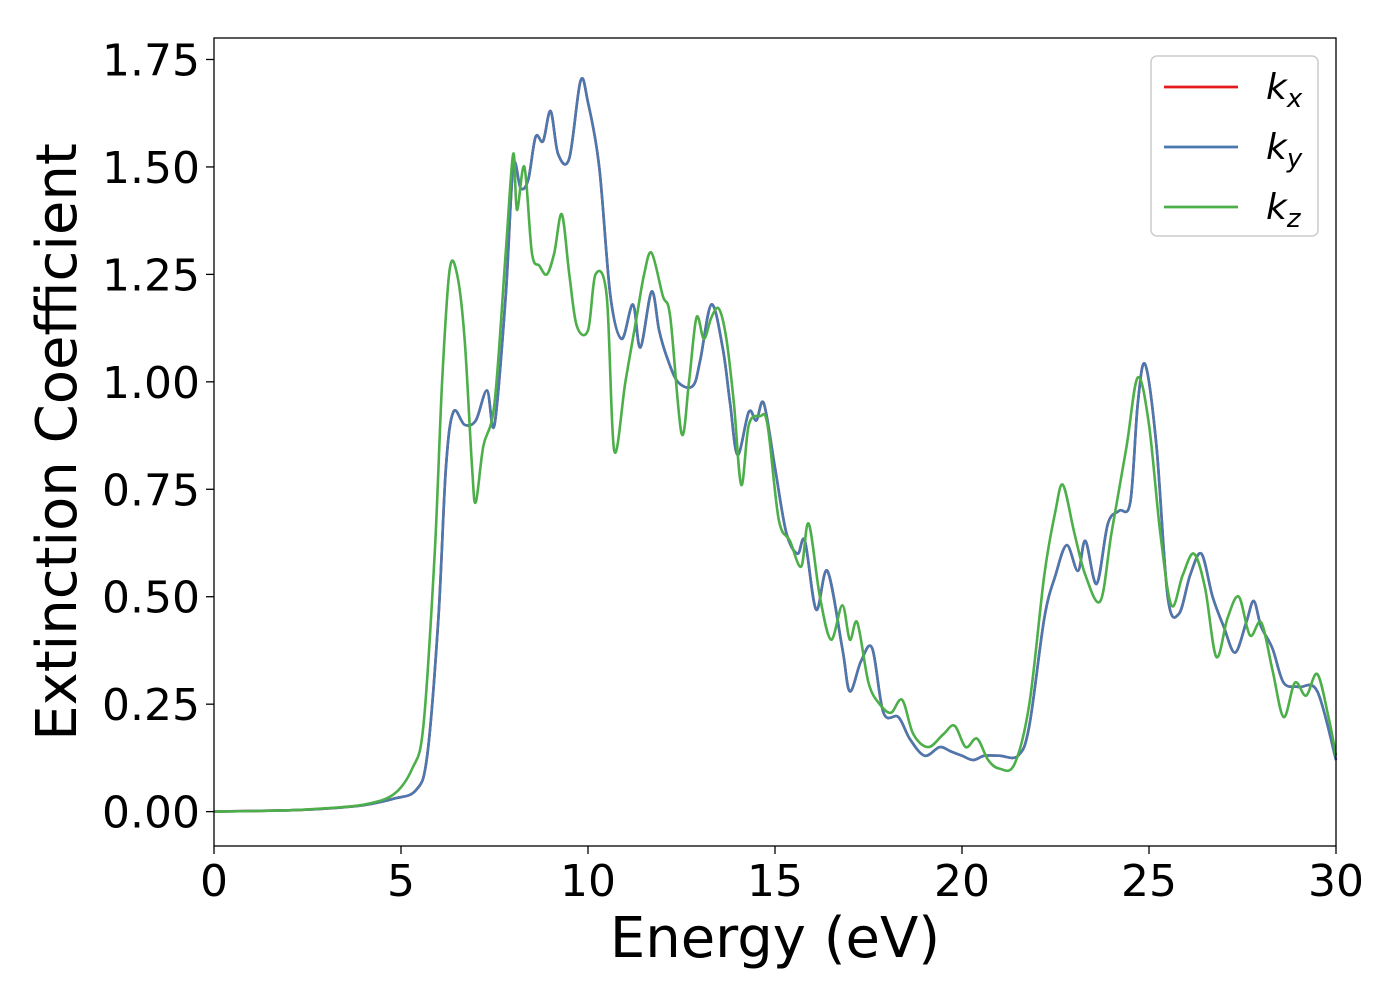 This screenshot has width=1400, height=1000. What do you see at coordinates (151, 813) in the screenshot?
I see `y-tick-label: 0.00` at bounding box center [151, 813].